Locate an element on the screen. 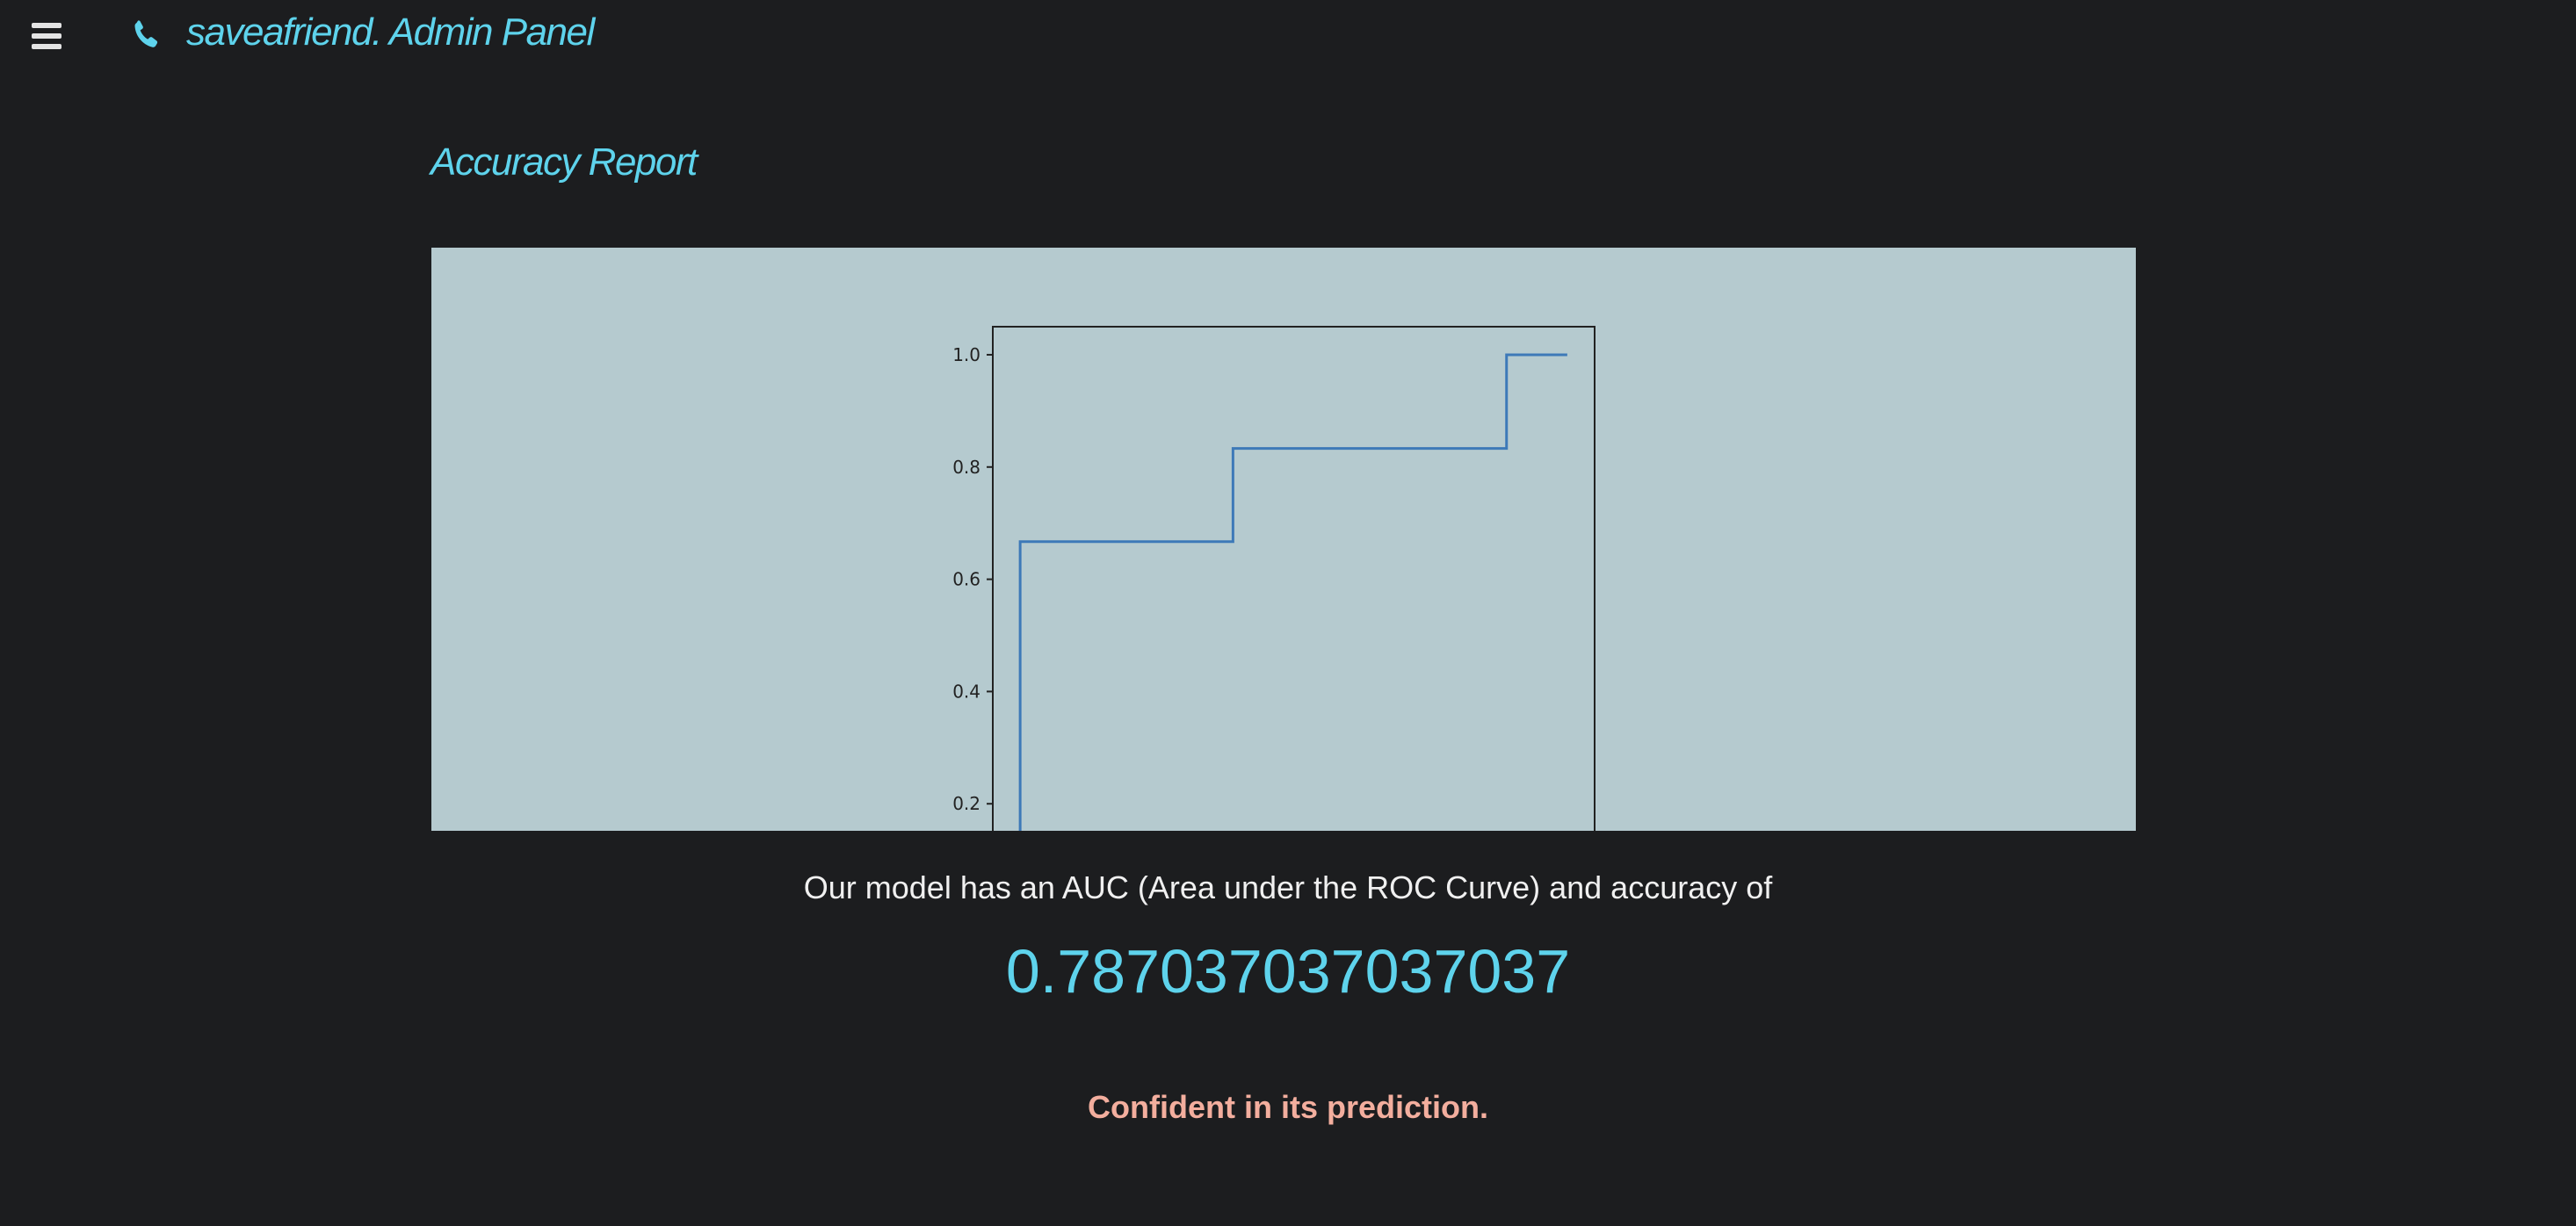 The image size is (2576, 1226). axes-frame is located at coordinates (1294, 578).